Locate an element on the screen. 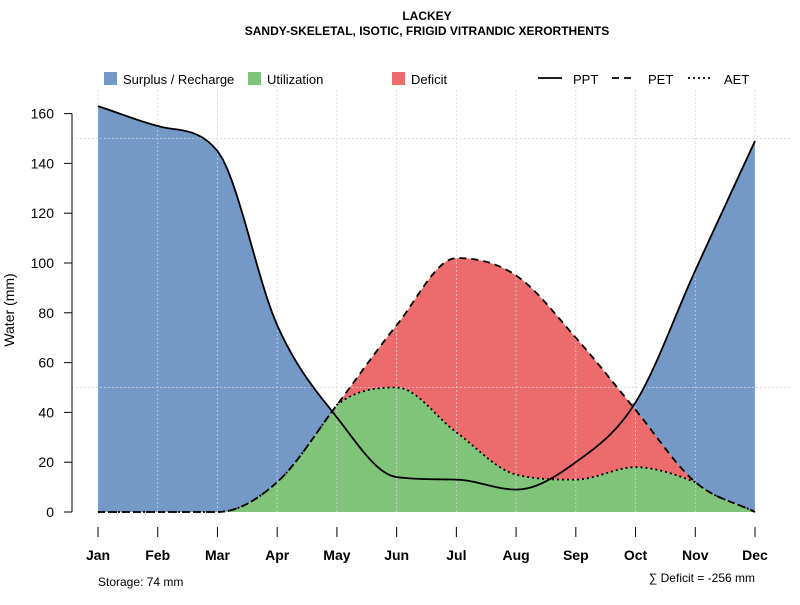 This screenshot has height=605, width=800. legend-label-aet: AET is located at coordinates (736, 79).